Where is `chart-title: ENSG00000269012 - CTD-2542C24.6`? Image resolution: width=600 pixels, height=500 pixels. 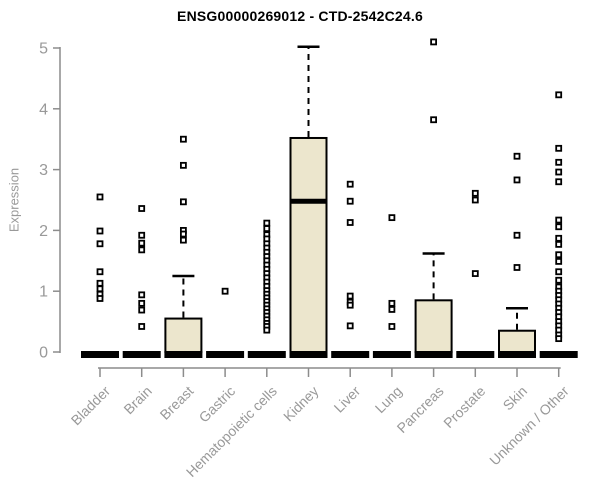 chart-title: ENSG00000269012 - CTD-2542C24.6 is located at coordinates (300, 16).